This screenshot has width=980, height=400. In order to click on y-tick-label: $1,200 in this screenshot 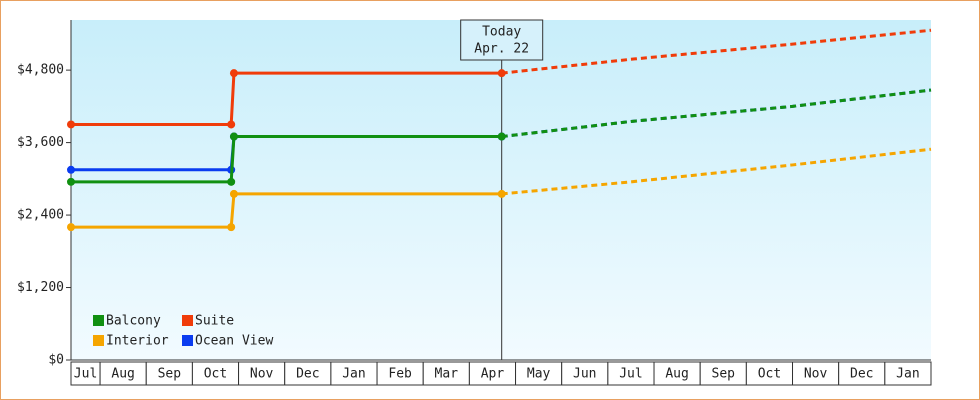, I will do `click(40, 287)`.